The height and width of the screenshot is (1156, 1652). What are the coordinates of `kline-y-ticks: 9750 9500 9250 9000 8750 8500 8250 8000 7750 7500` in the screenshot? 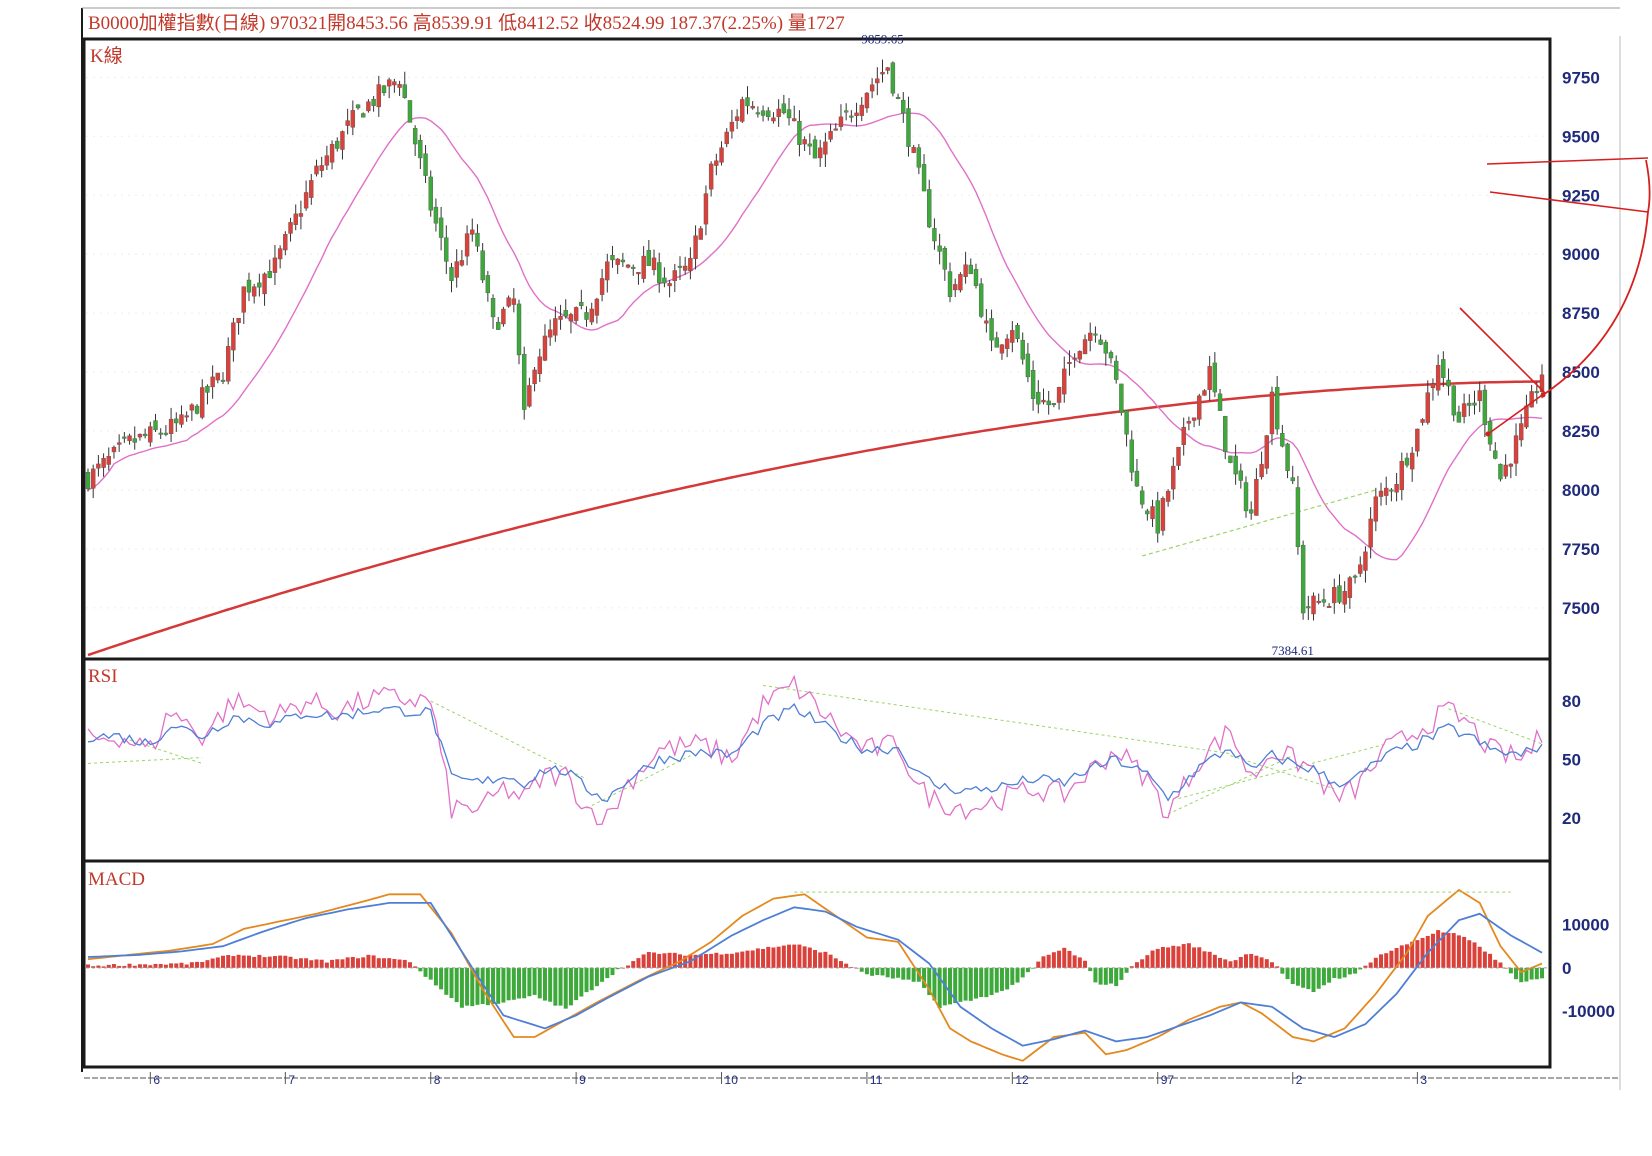 It's located at (1581, 342).